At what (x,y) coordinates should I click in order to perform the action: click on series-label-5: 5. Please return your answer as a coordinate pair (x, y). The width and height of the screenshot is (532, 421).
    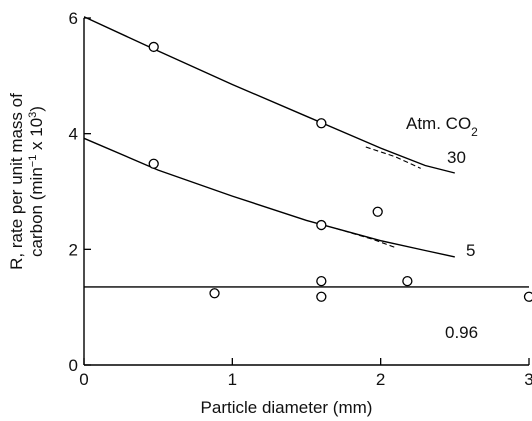
    Looking at the image, I should click on (470, 250).